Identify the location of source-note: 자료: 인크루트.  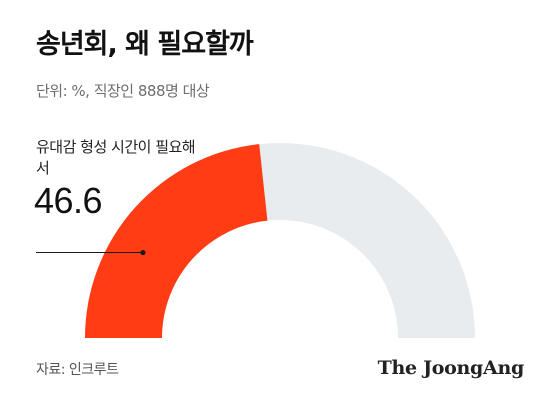
(77, 370).